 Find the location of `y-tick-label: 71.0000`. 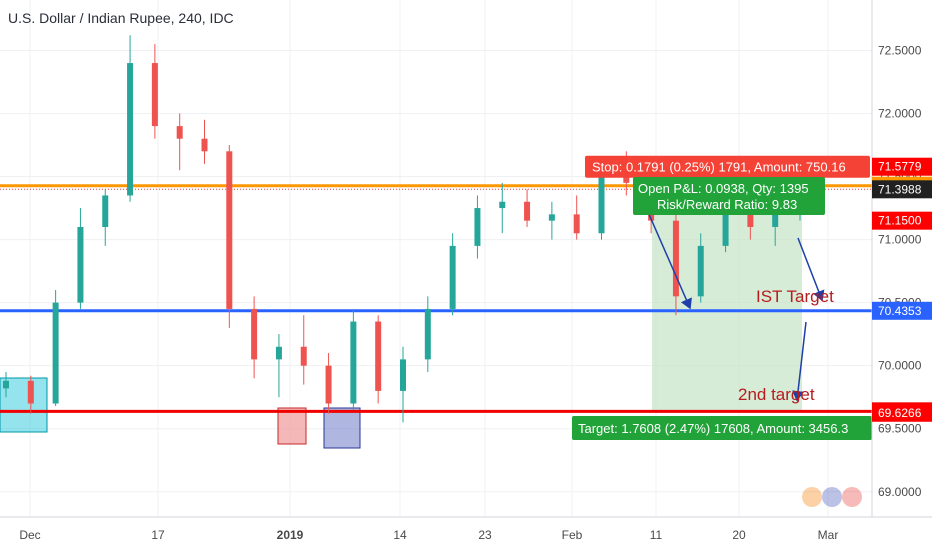

y-tick-label: 71.0000 is located at coordinates (900, 240).